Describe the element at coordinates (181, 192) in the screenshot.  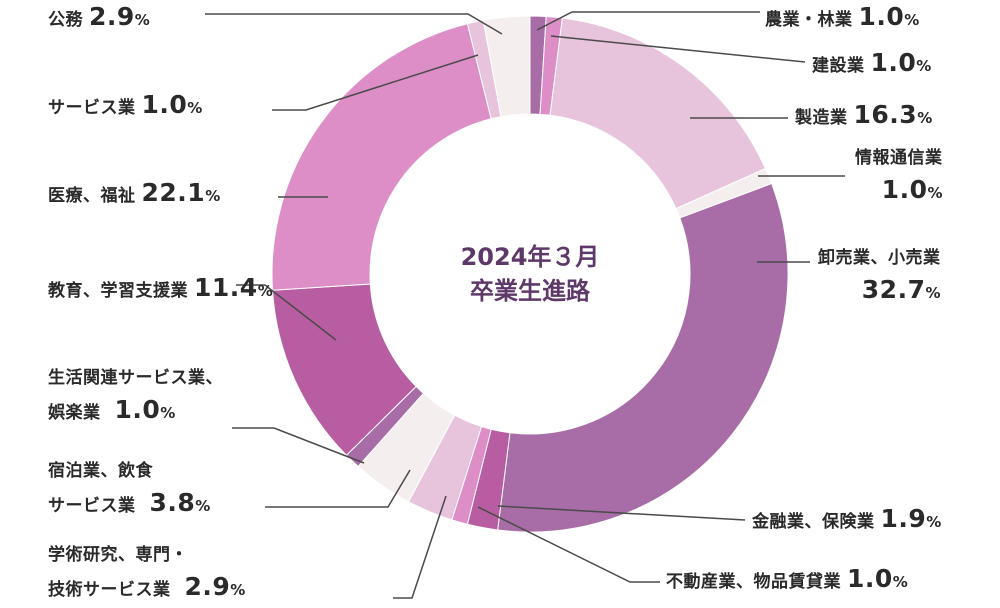
I see `slice-value-11: 22.1%` at that location.